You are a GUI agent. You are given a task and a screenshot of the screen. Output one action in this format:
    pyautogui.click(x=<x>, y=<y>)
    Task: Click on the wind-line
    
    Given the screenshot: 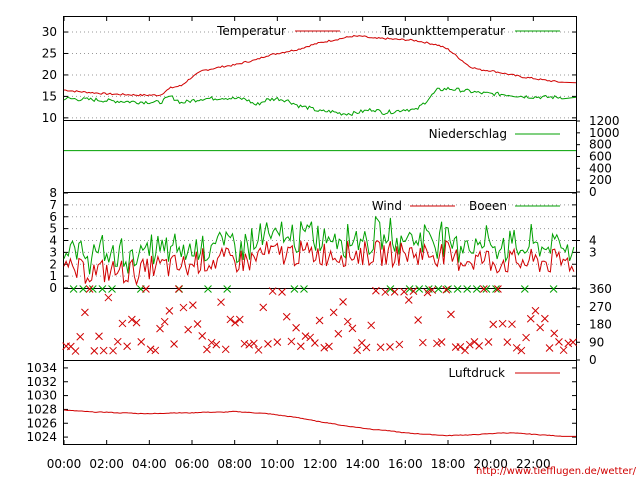 What is the action you would take?
    pyautogui.click(x=319, y=263)
    